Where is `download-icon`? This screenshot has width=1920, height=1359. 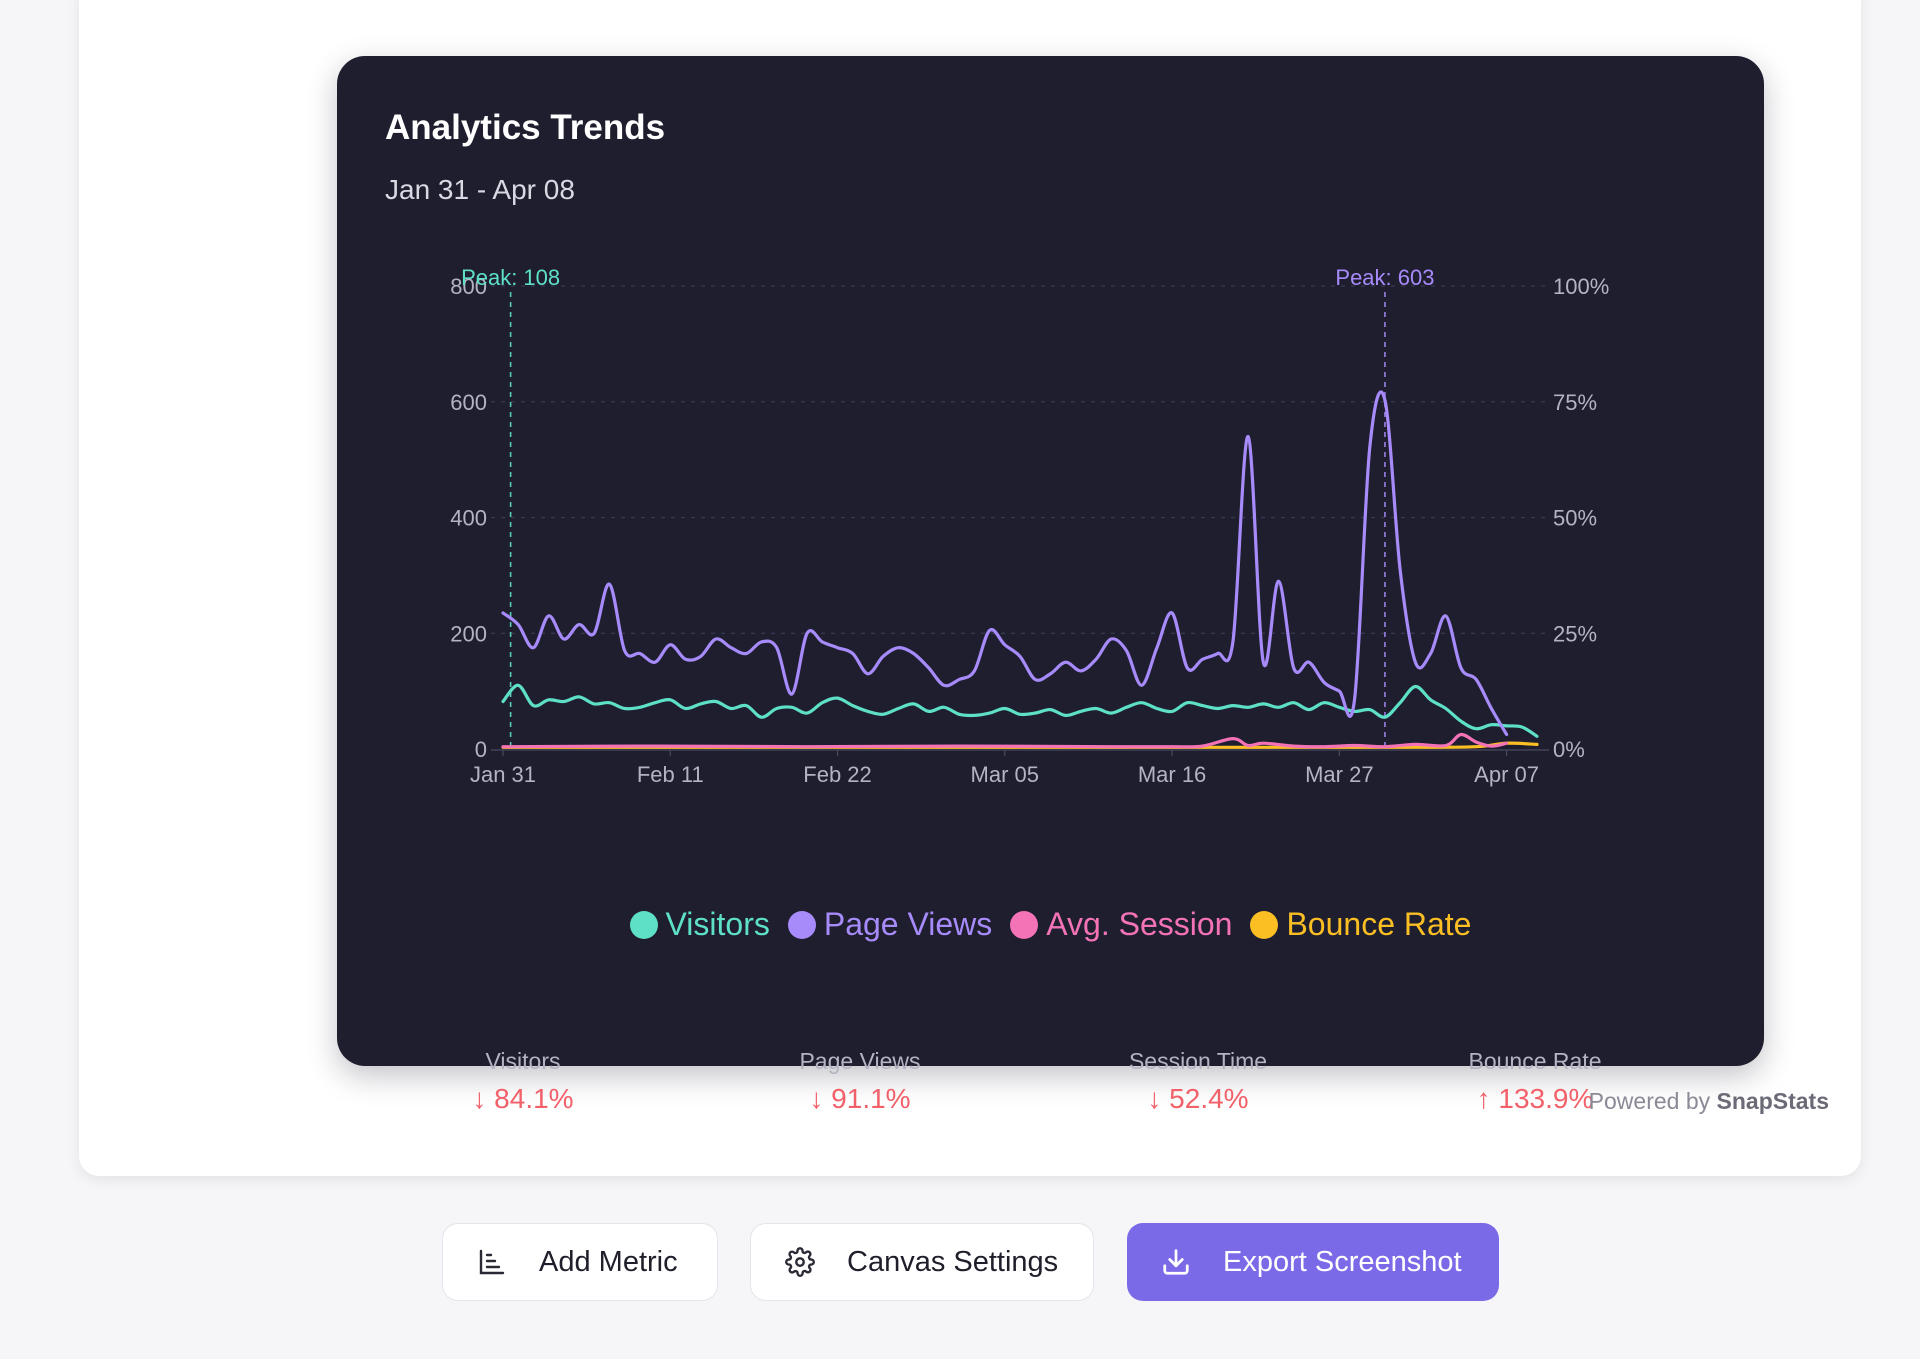 download-icon is located at coordinates (1176, 1262).